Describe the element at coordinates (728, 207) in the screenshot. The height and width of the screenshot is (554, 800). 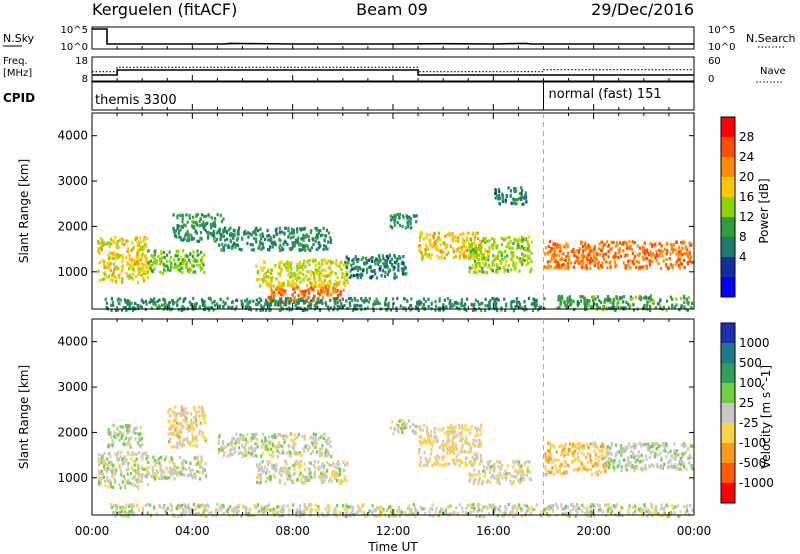
I see `power-colorbar-frame` at that location.